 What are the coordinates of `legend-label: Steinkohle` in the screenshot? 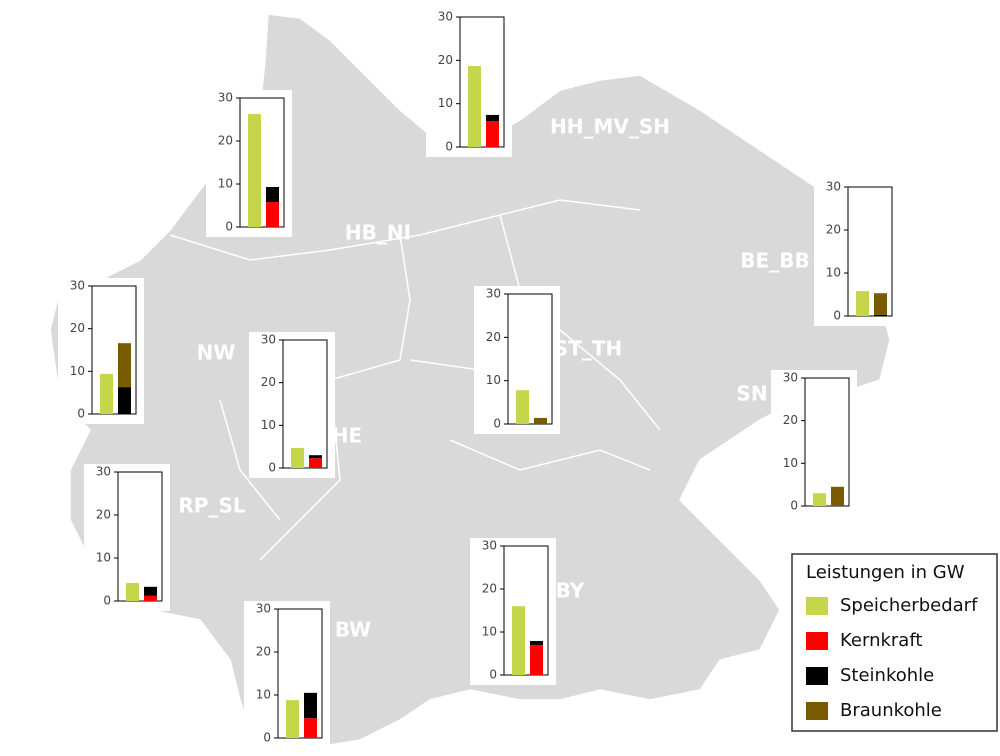 It's located at (887, 675).